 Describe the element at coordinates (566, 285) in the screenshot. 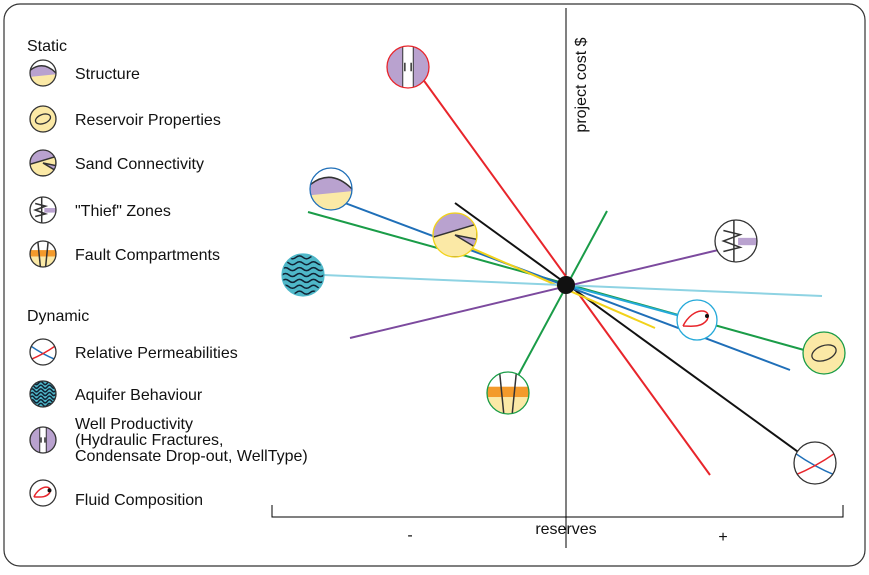

I see `origin` at that location.